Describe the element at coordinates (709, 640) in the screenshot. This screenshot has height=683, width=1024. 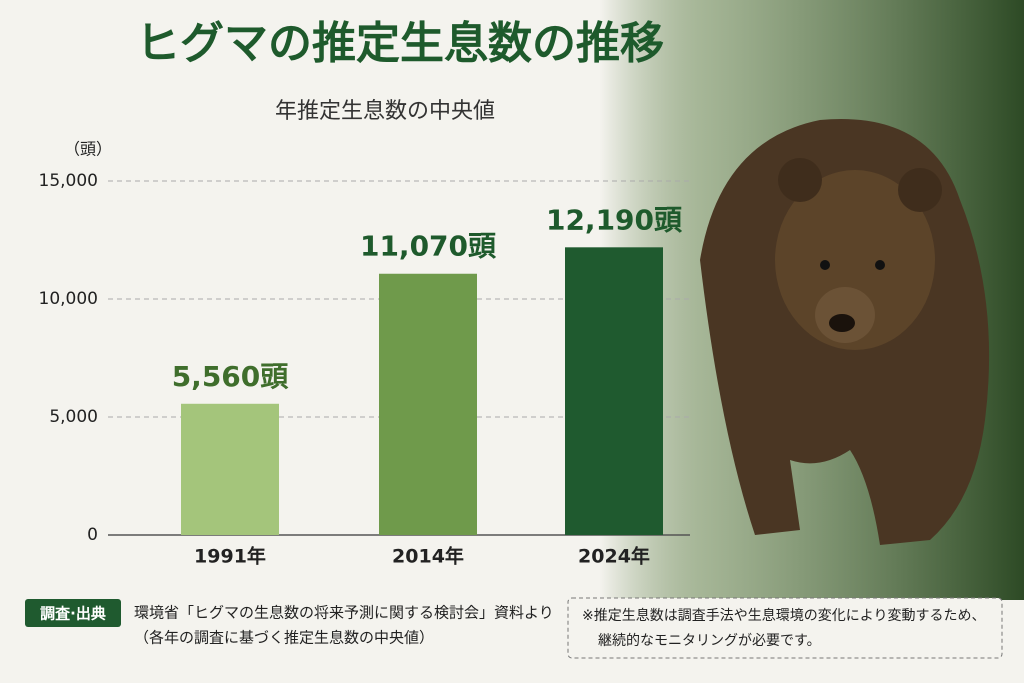
I see `note-text: 継続的なモニタリングが必要です。` at that location.